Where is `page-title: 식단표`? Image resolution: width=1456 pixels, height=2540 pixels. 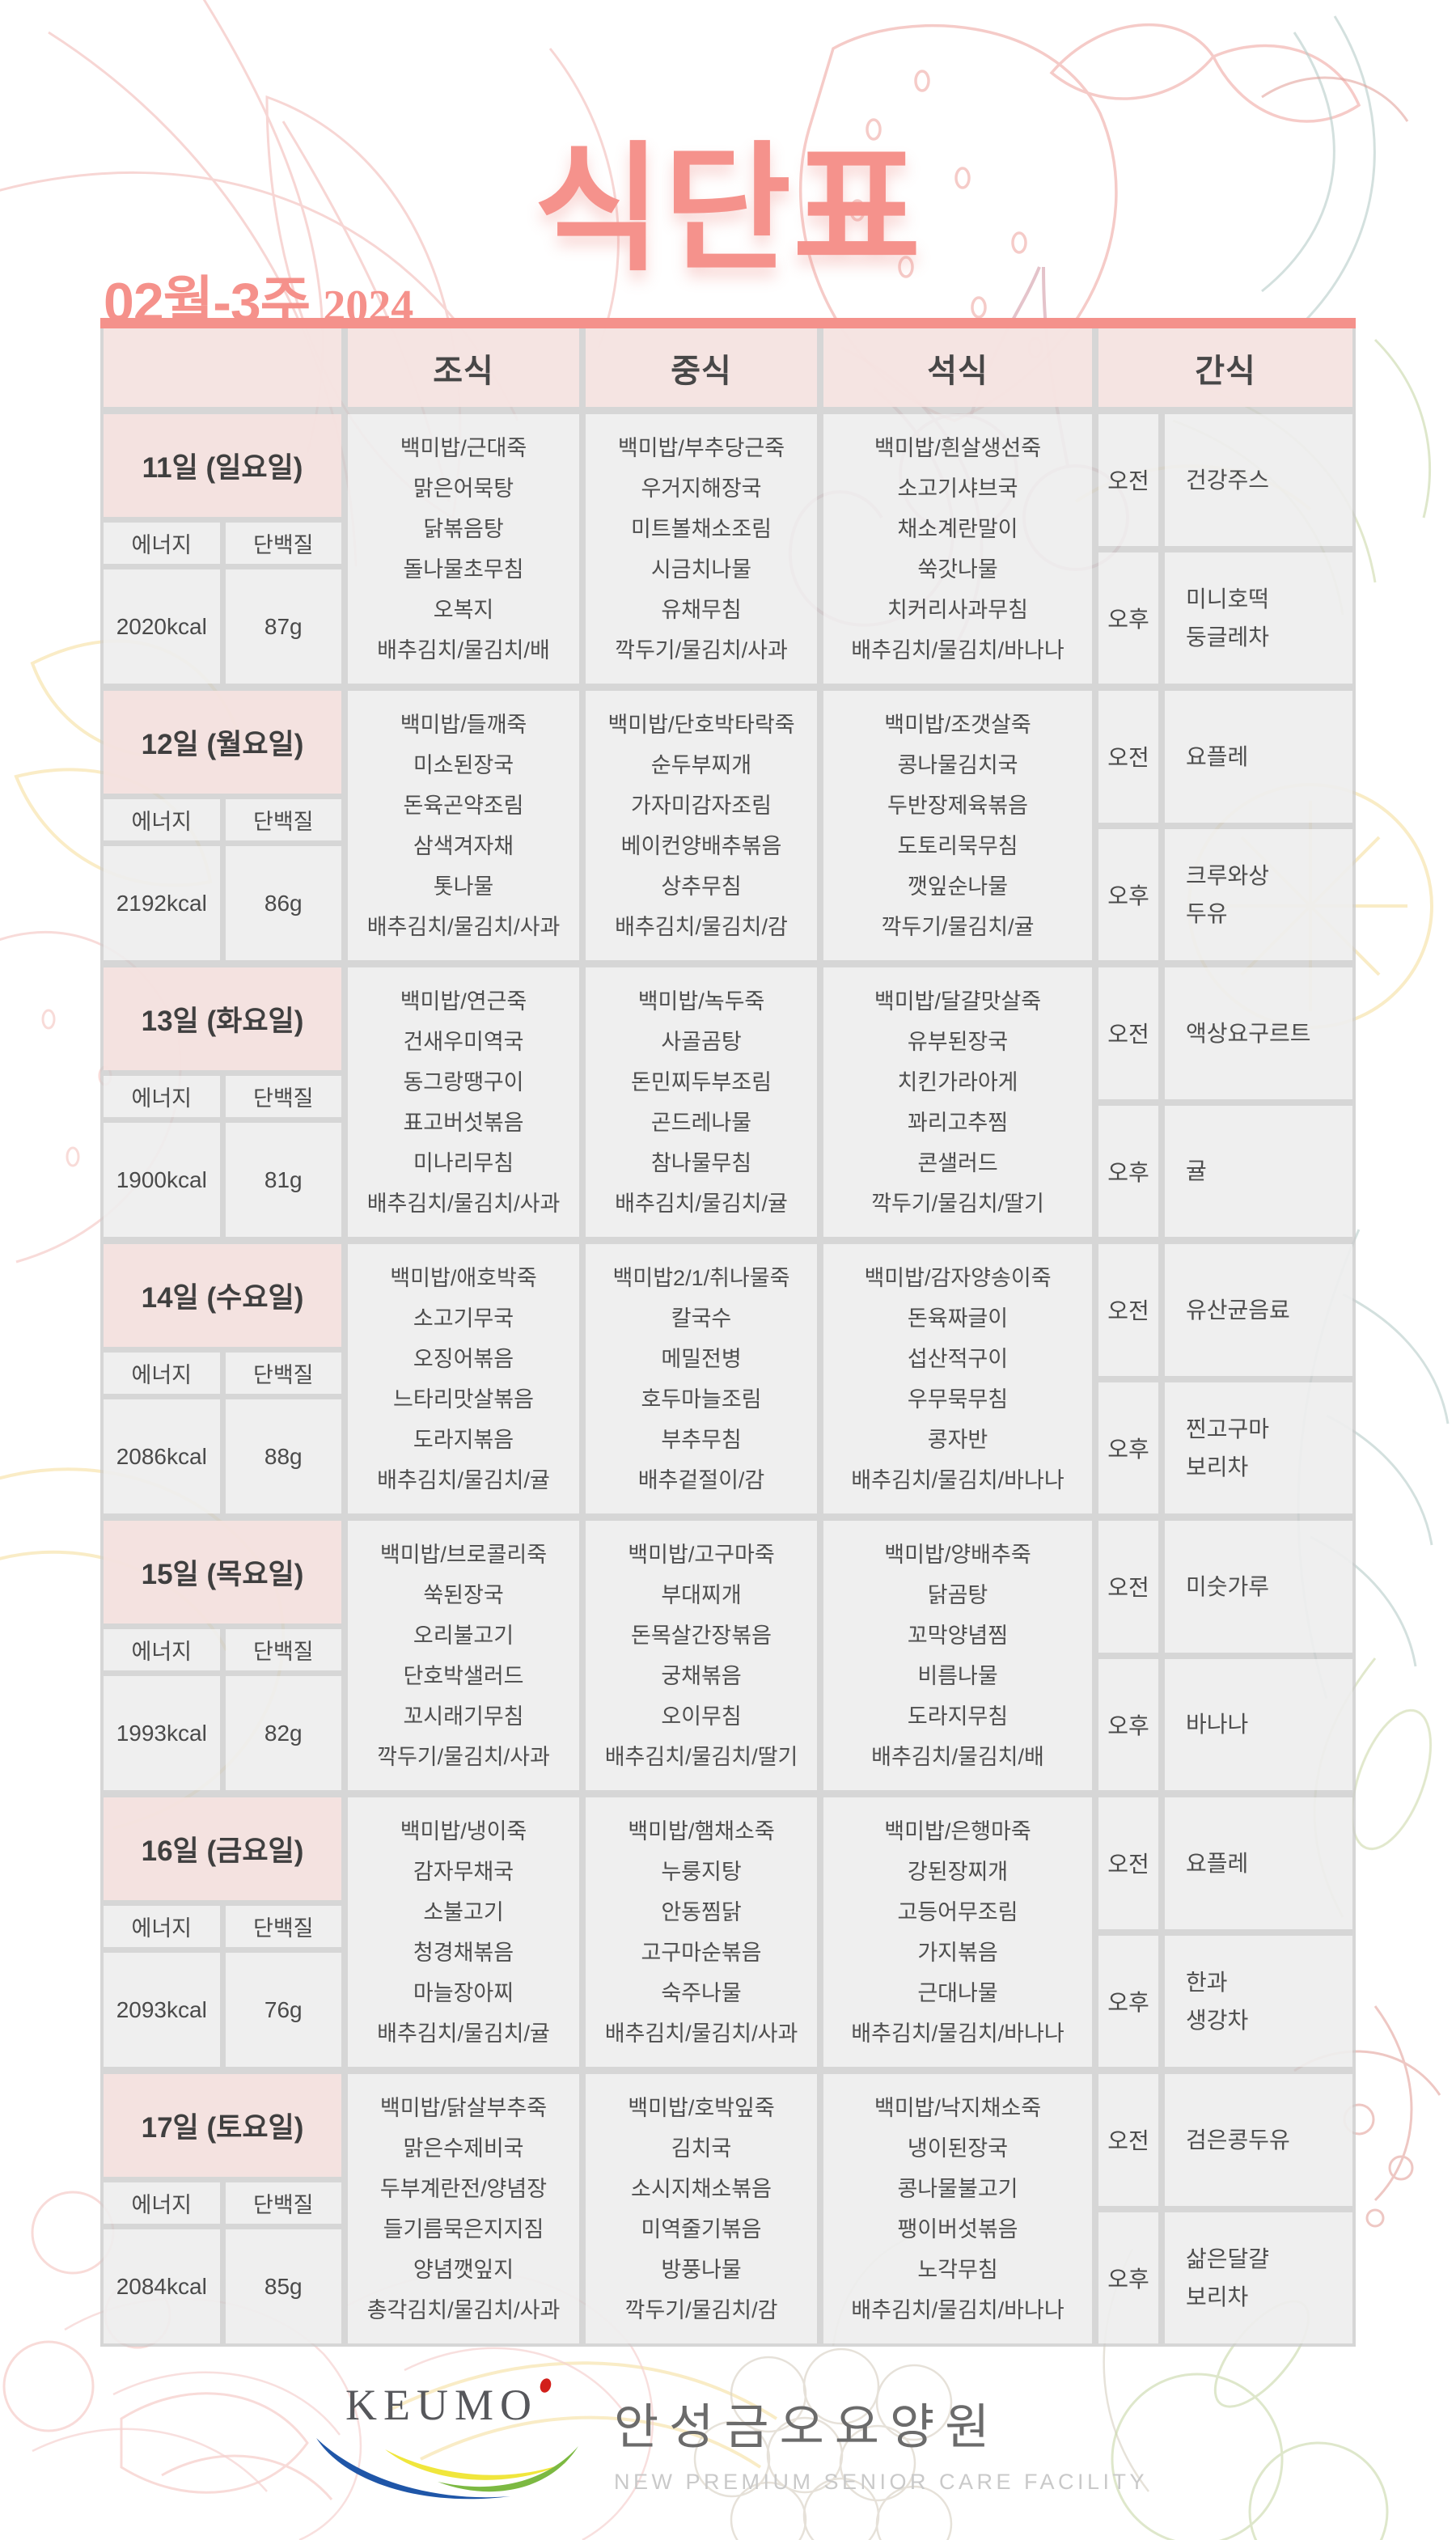 page-title: 식단표 is located at coordinates (728, 209).